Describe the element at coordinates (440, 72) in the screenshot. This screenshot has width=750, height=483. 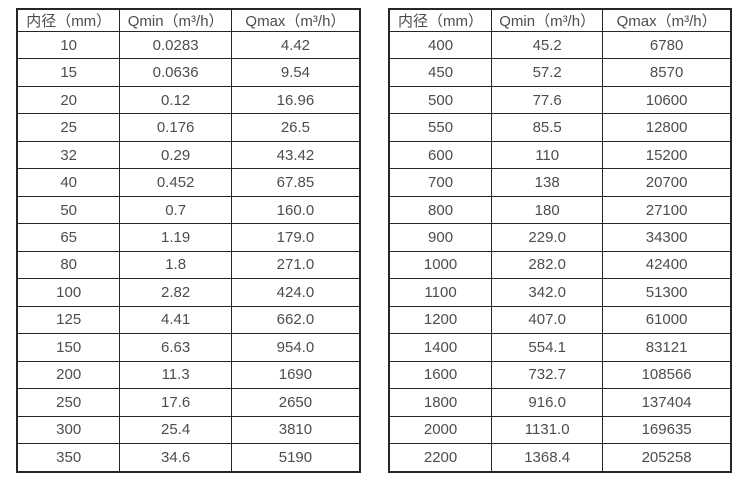
I see `table-cell: 450` at that location.